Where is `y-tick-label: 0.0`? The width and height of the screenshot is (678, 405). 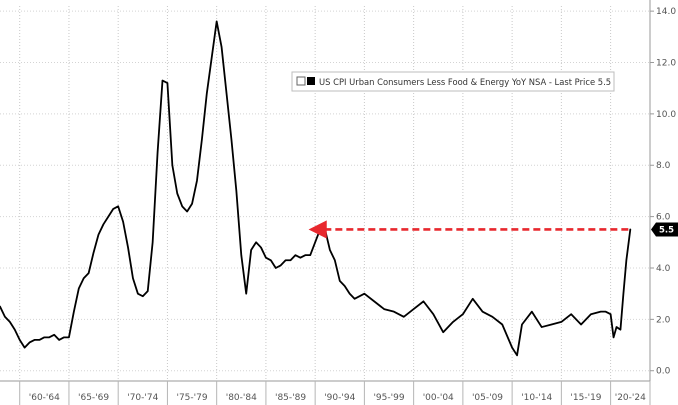
y-tick-label: 0.0 is located at coordinates (663, 372).